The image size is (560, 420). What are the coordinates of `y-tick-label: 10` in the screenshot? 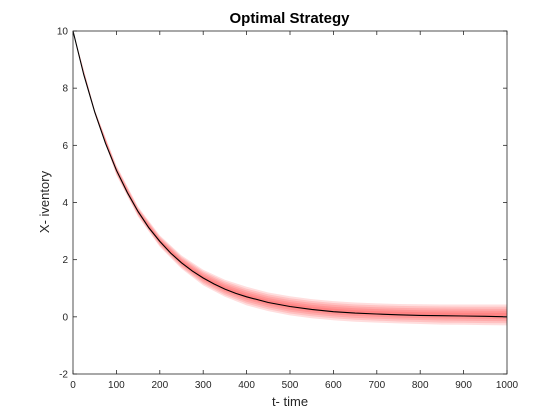 It's located at (63, 32).